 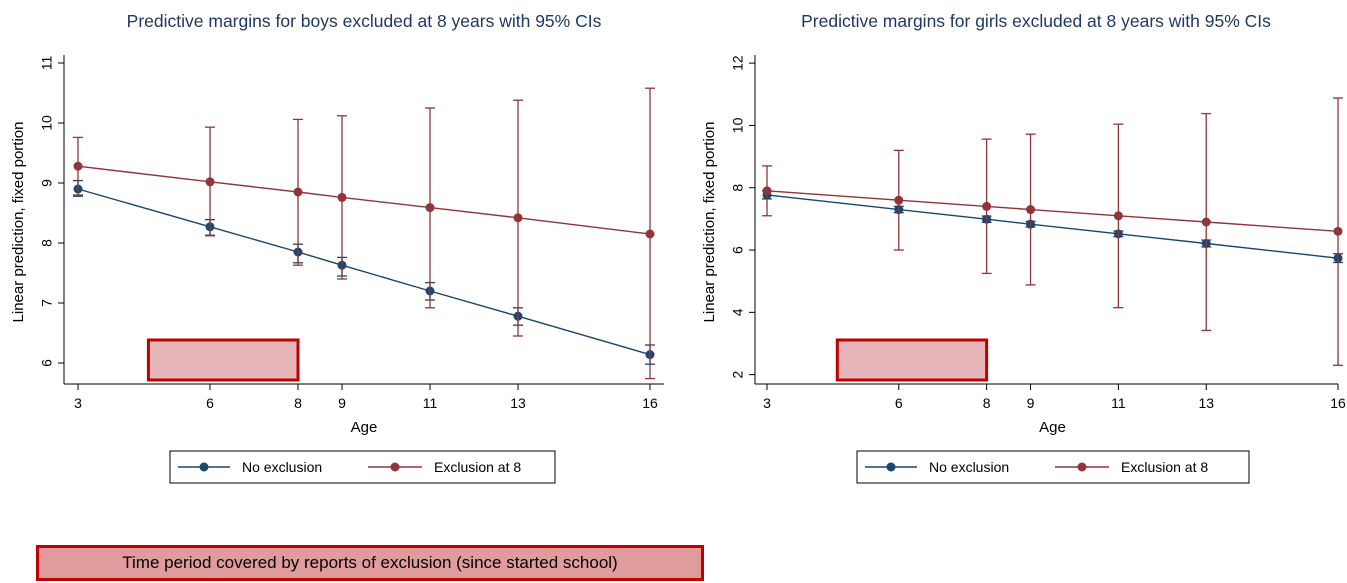 What do you see at coordinates (210, 403) in the screenshot?
I see `boys-x-tick-label: 6` at bounding box center [210, 403].